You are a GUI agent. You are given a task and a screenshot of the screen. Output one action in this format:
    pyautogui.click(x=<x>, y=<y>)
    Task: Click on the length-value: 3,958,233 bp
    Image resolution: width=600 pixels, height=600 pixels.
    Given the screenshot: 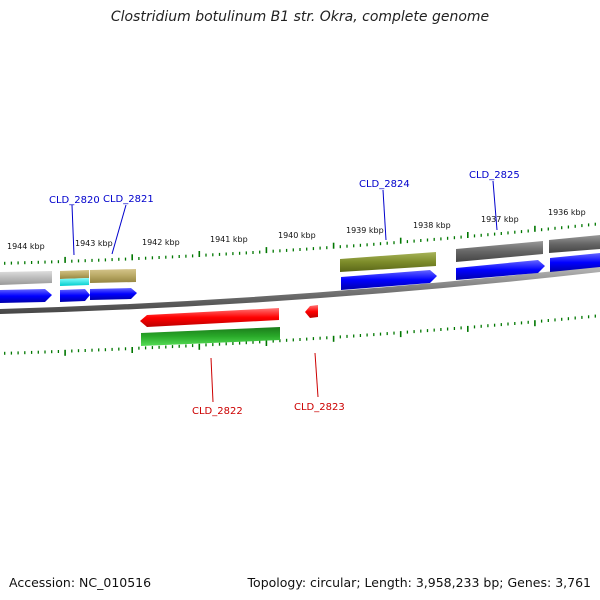 What is the action you would take?
    pyautogui.click(x=457, y=582)
    